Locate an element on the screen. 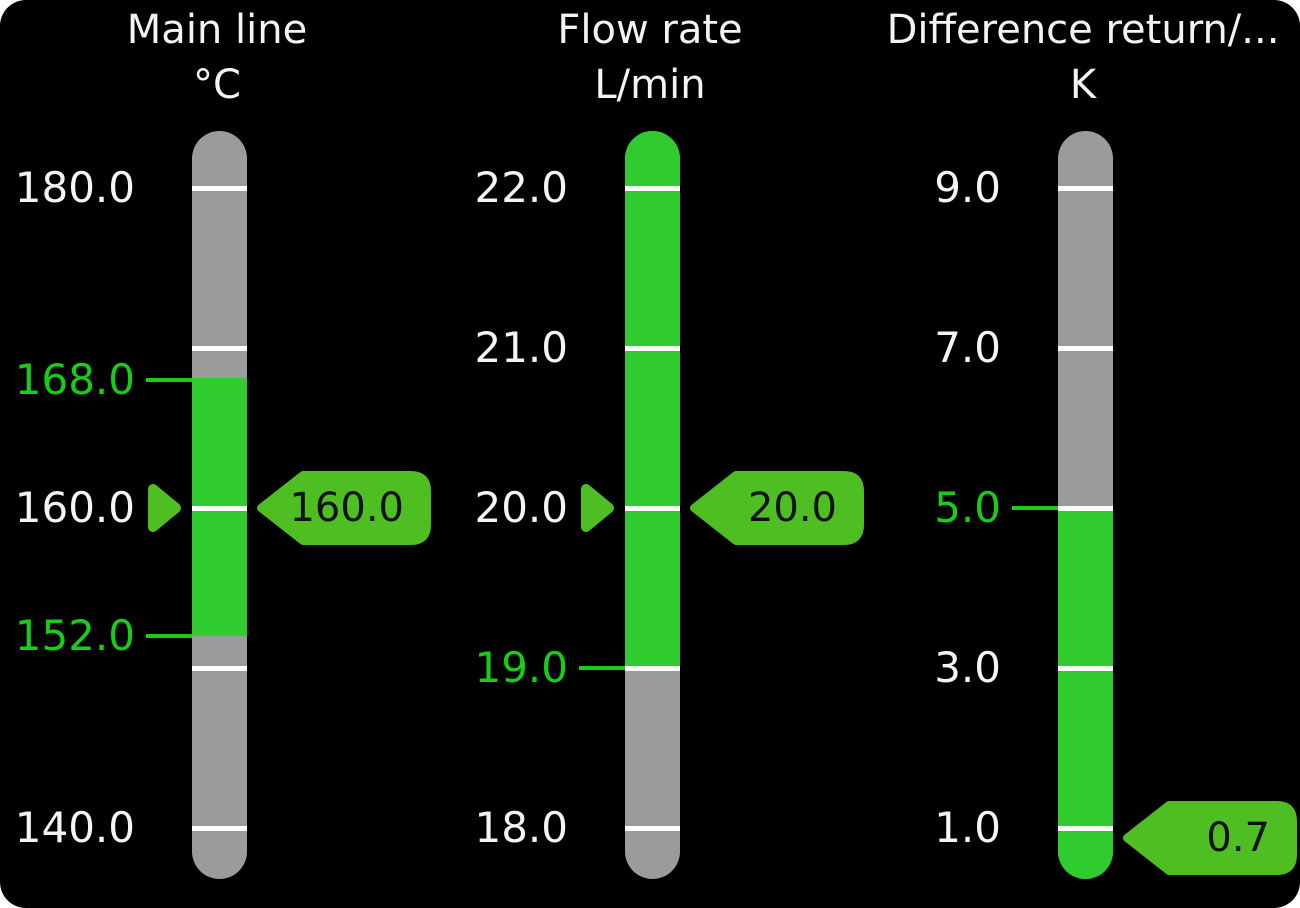 This screenshot has height=908, width=1300. value-tag-label: 160.0 is located at coordinates (346, 508).